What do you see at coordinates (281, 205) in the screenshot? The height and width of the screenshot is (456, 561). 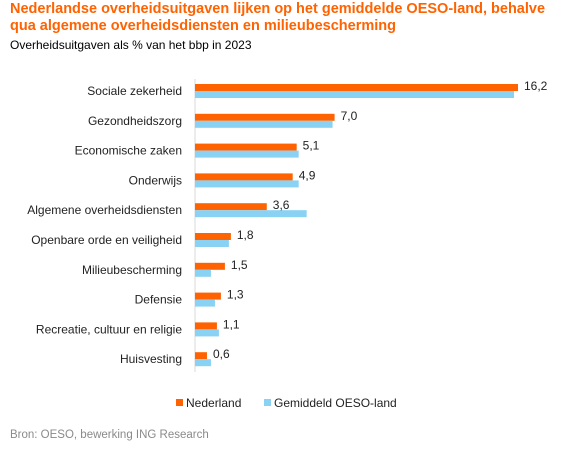 I see `value-label: 3,6` at bounding box center [281, 205].